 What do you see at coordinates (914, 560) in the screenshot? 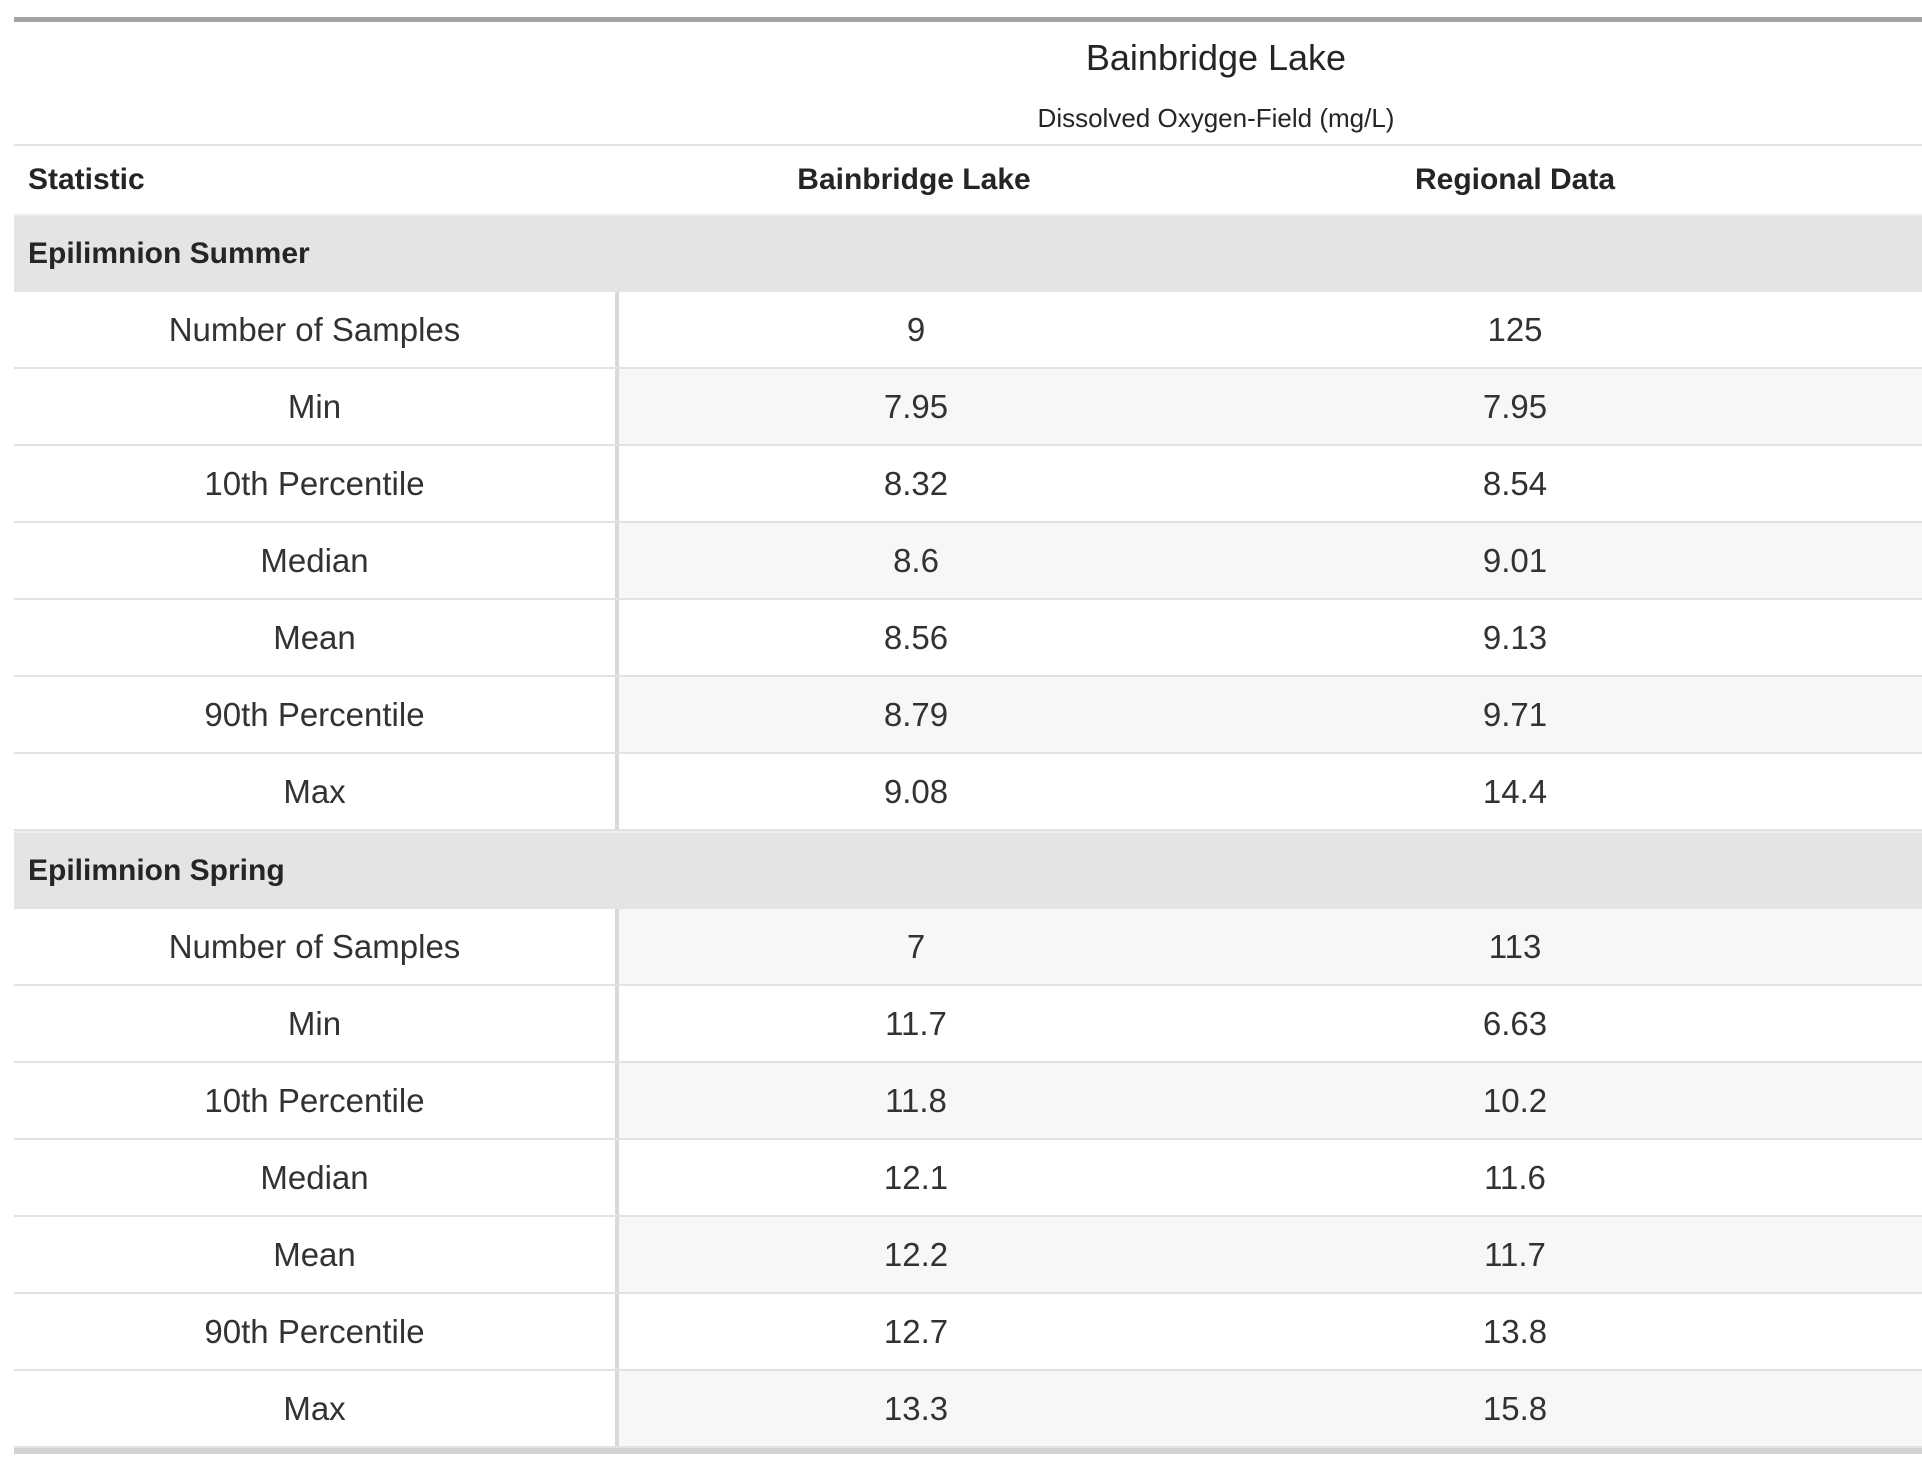
I see `cell-bainbridge-value: 8.6` at bounding box center [914, 560].